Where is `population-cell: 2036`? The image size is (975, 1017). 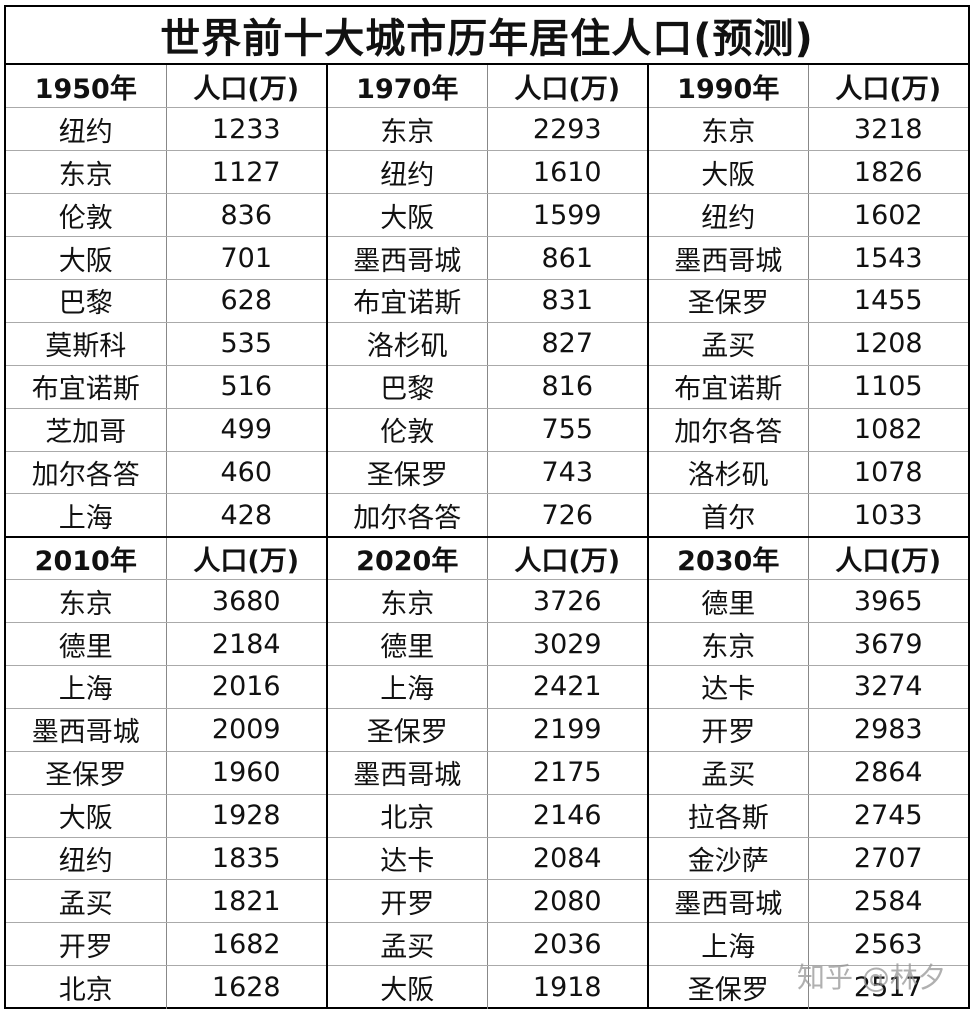 population-cell: 2036 is located at coordinates (568, 944).